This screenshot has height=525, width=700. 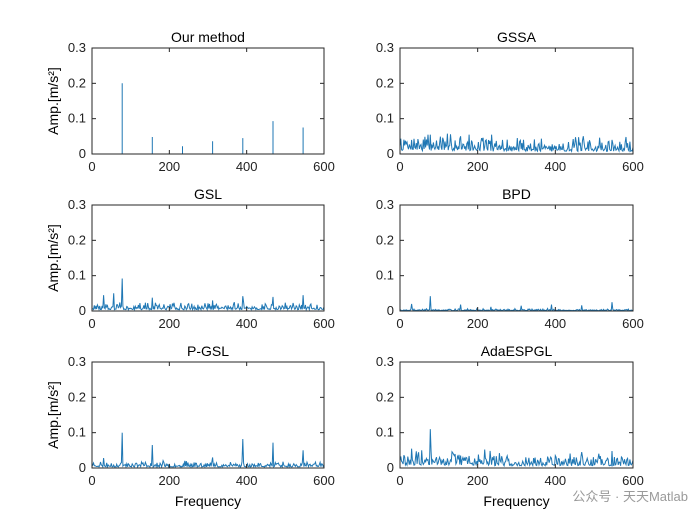 What do you see at coordinates (630, 496) in the screenshot?
I see `watermark-text: 公众号 · 天天Matlab` at bounding box center [630, 496].